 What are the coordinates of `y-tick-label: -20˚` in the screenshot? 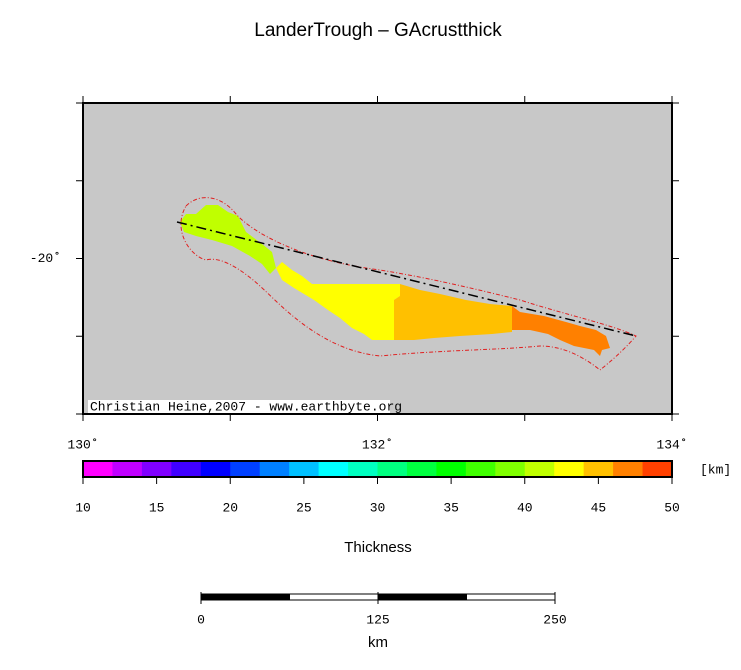 It's located at (45, 258).